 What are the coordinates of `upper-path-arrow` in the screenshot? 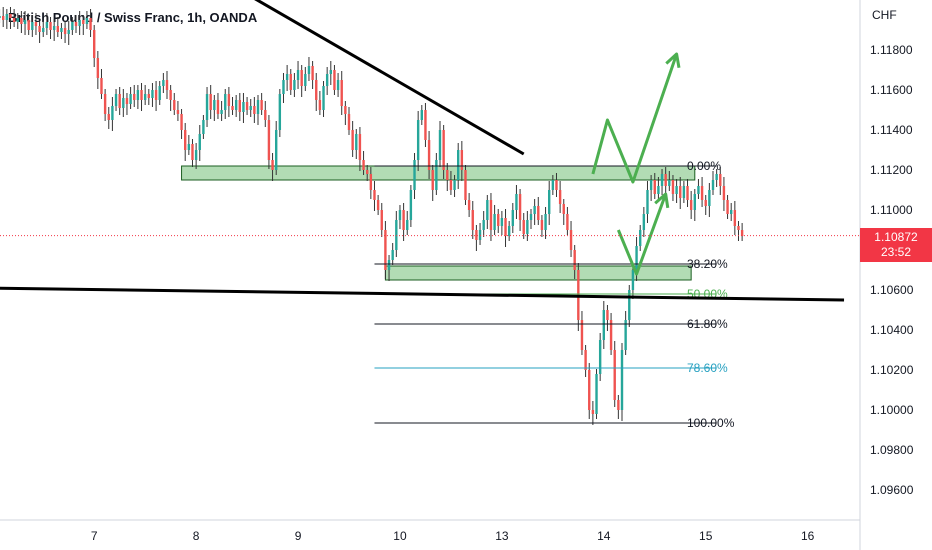 It's located at (635, 118).